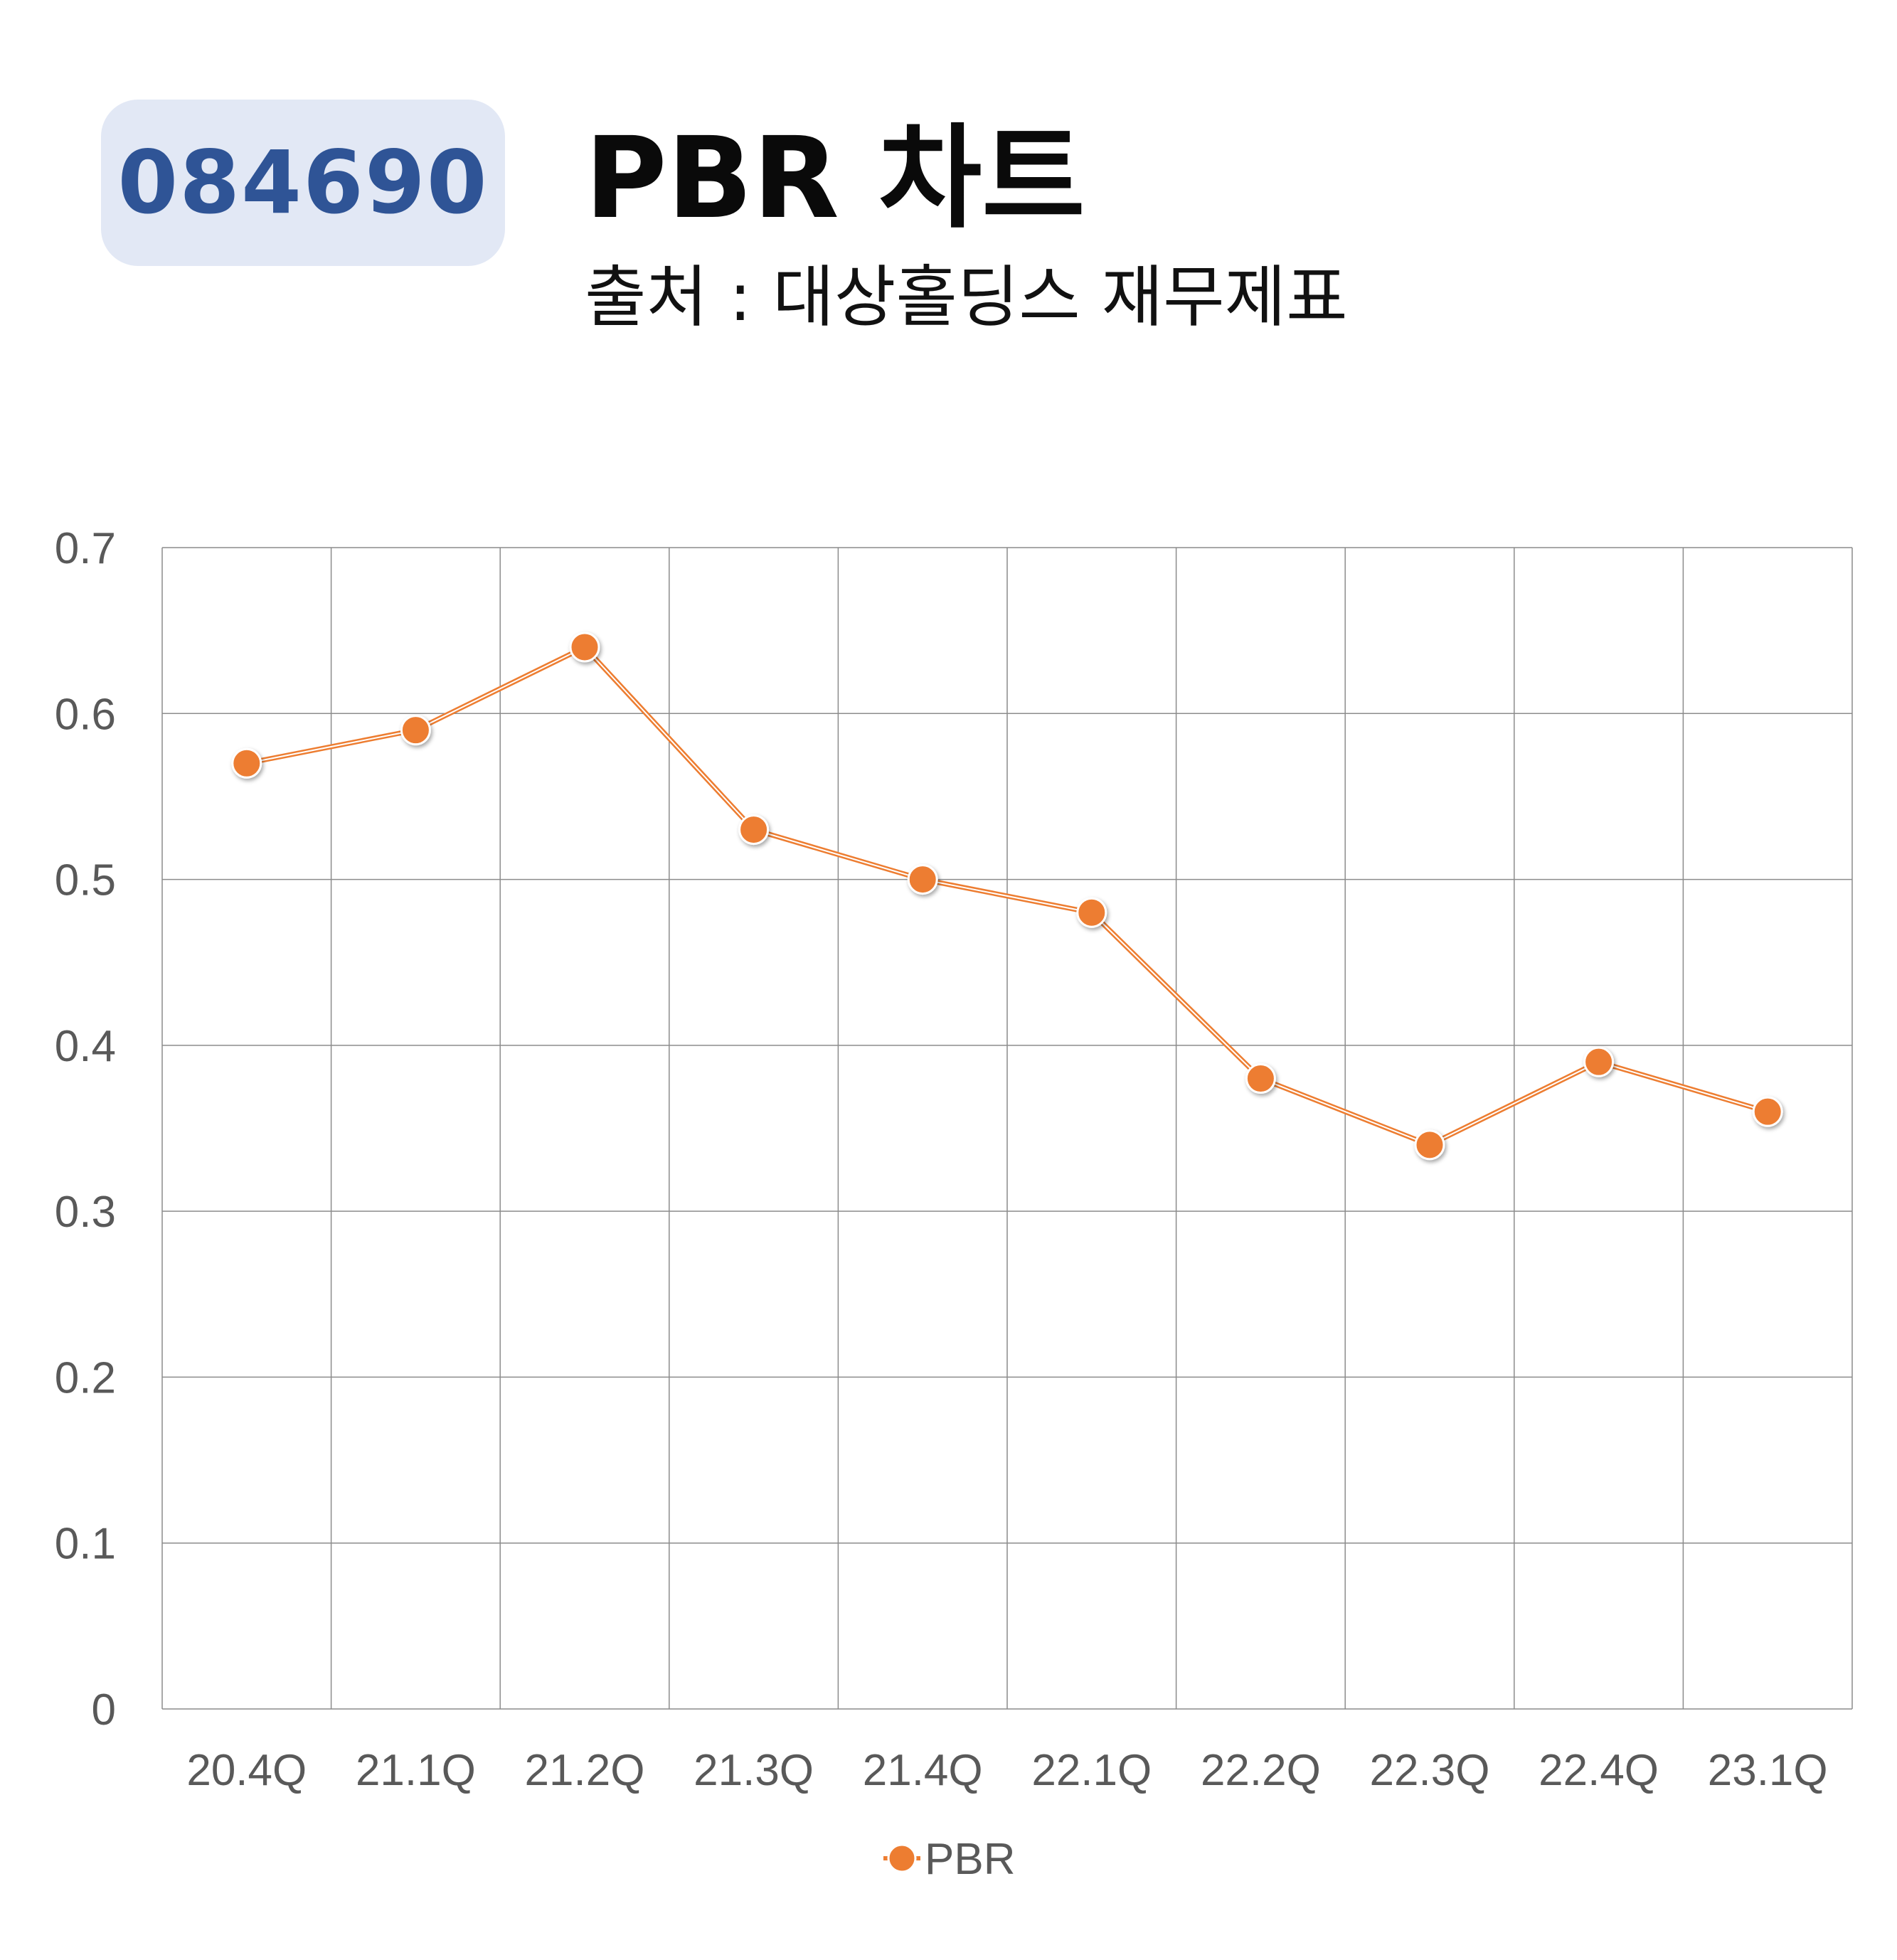 Image resolution: width=1897 pixels, height=1960 pixels. What do you see at coordinates (923, 1770) in the screenshot?
I see `x-tick-label: 21.4Q` at bounding box center [923, 1770].